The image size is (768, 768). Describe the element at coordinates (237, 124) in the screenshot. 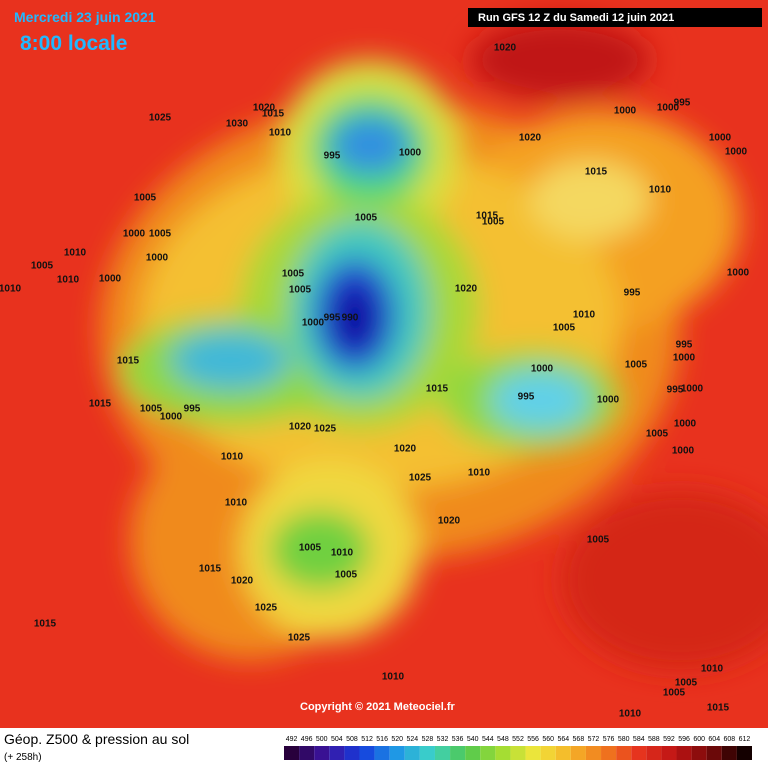

I see `pressure-label: 1030` at that location.